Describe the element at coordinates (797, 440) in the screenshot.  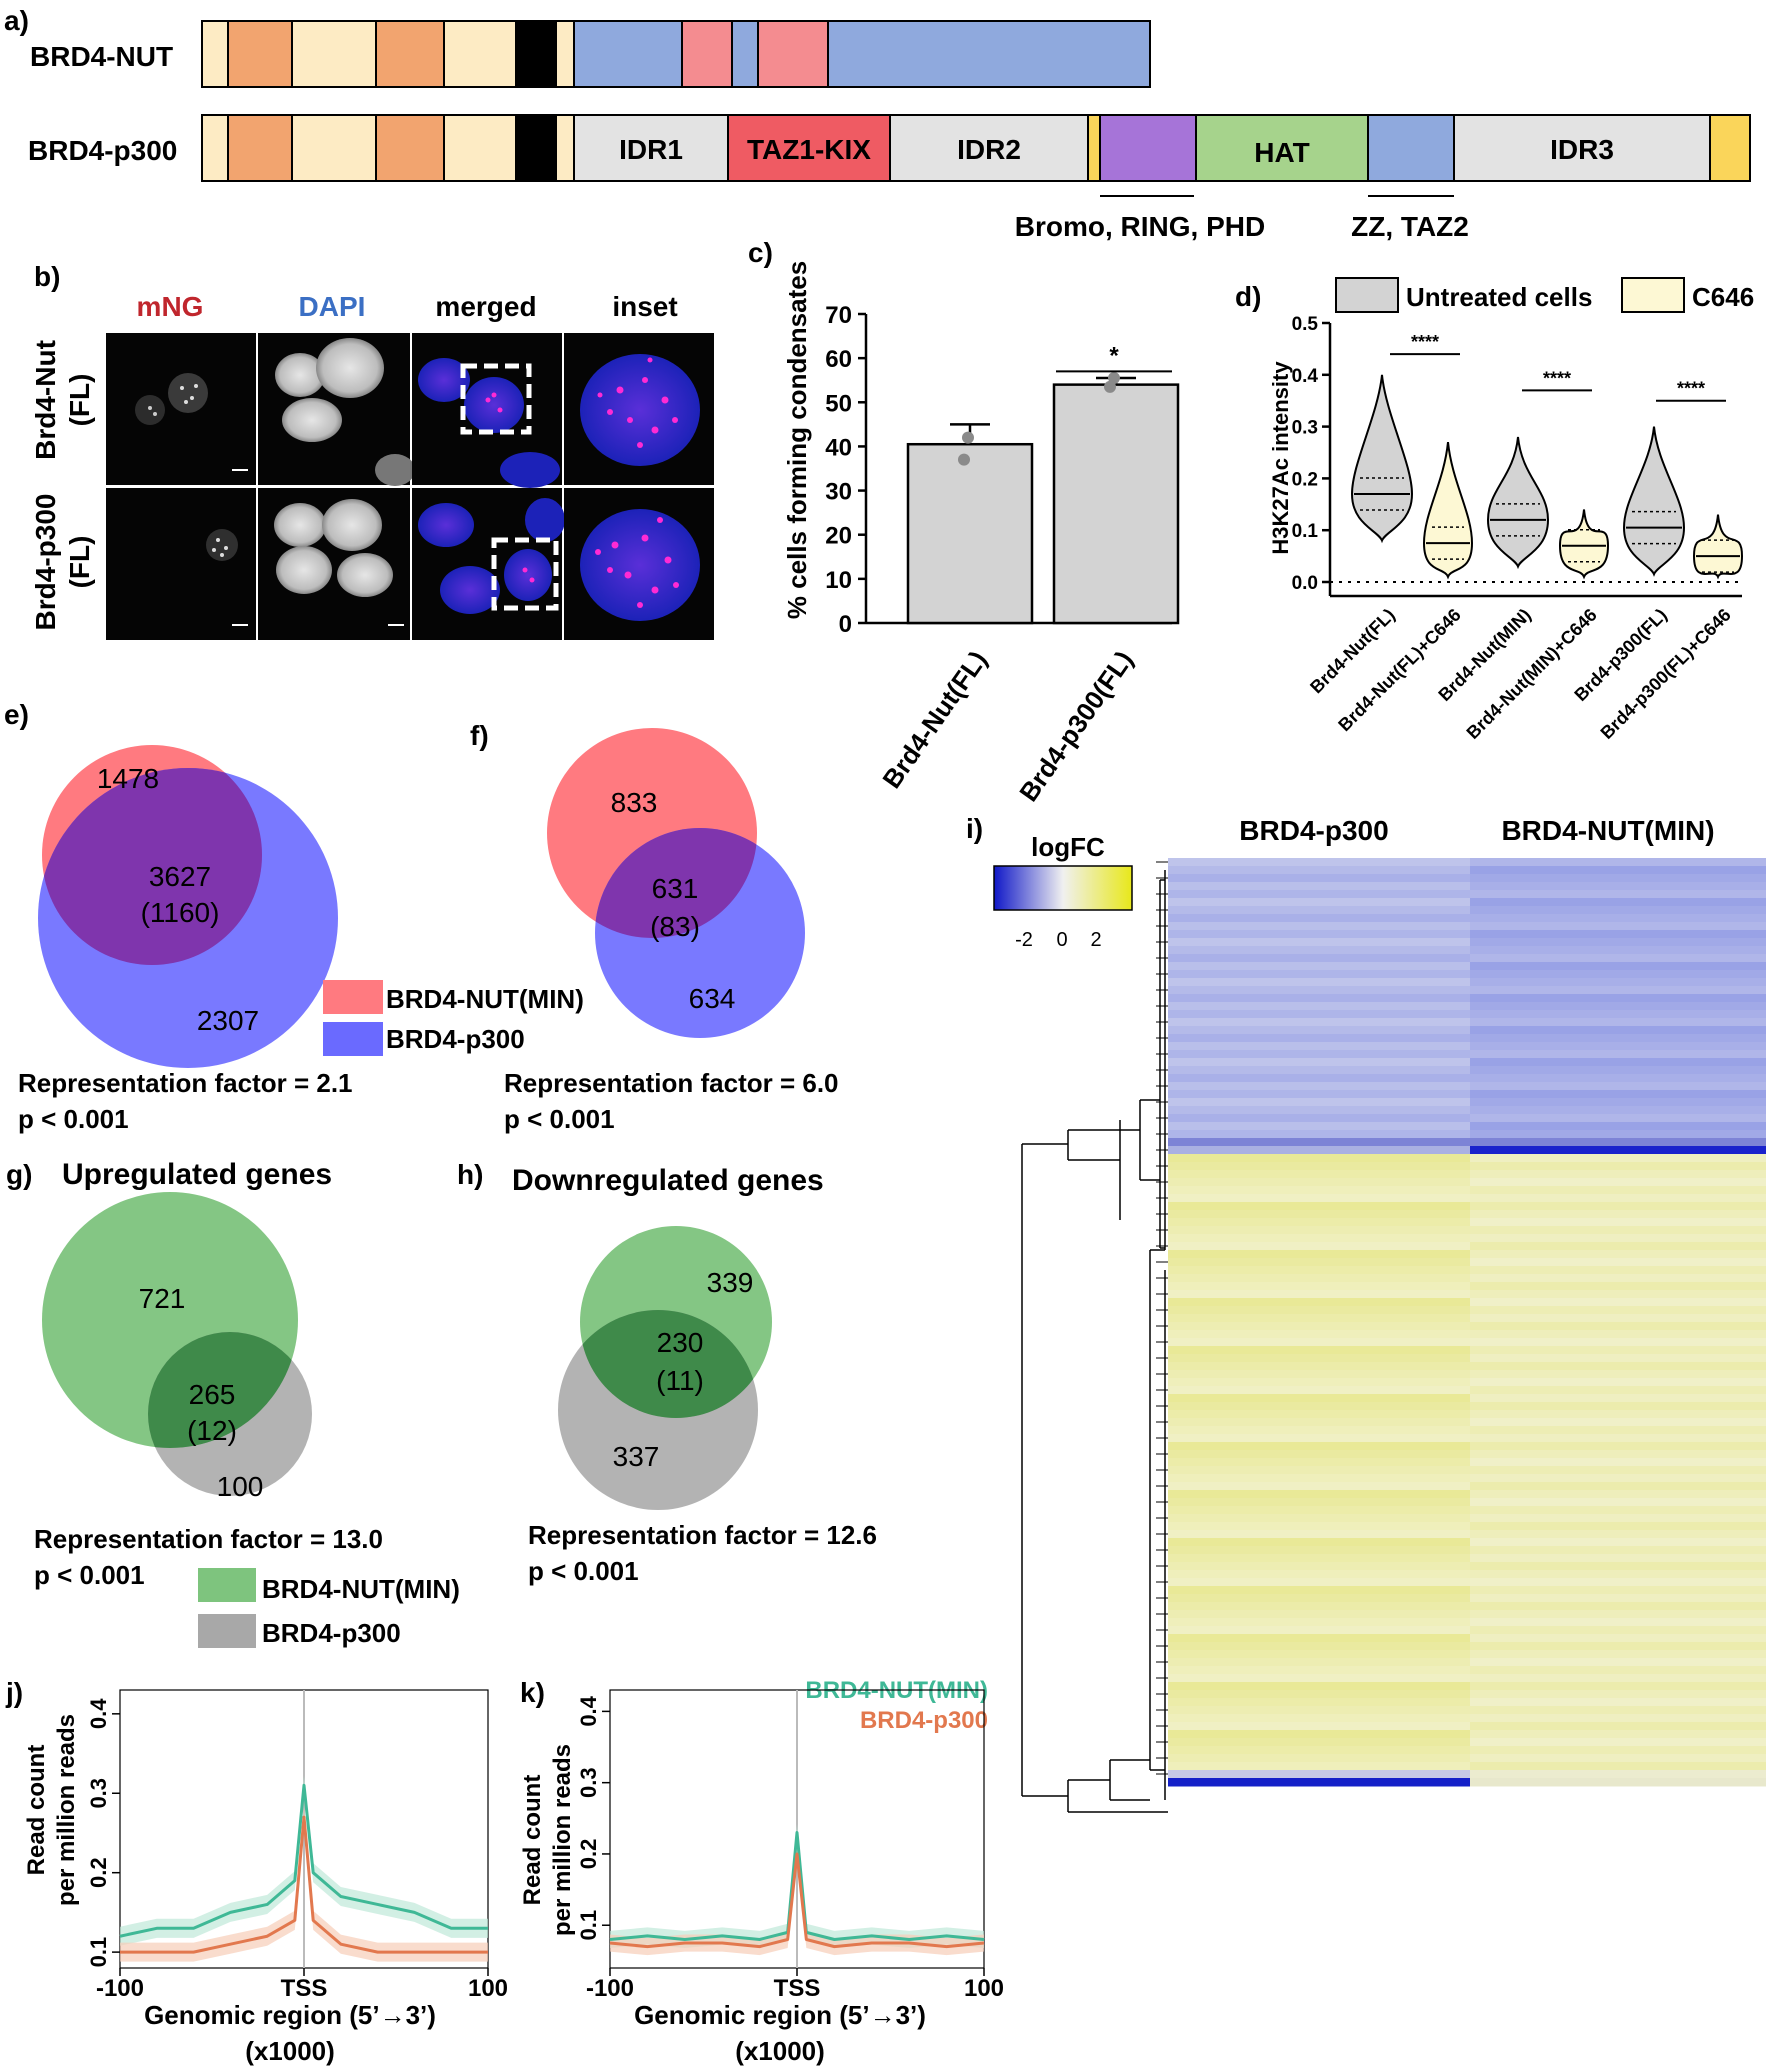
I see `y-axis-label: % cells forming condensates` at that location.